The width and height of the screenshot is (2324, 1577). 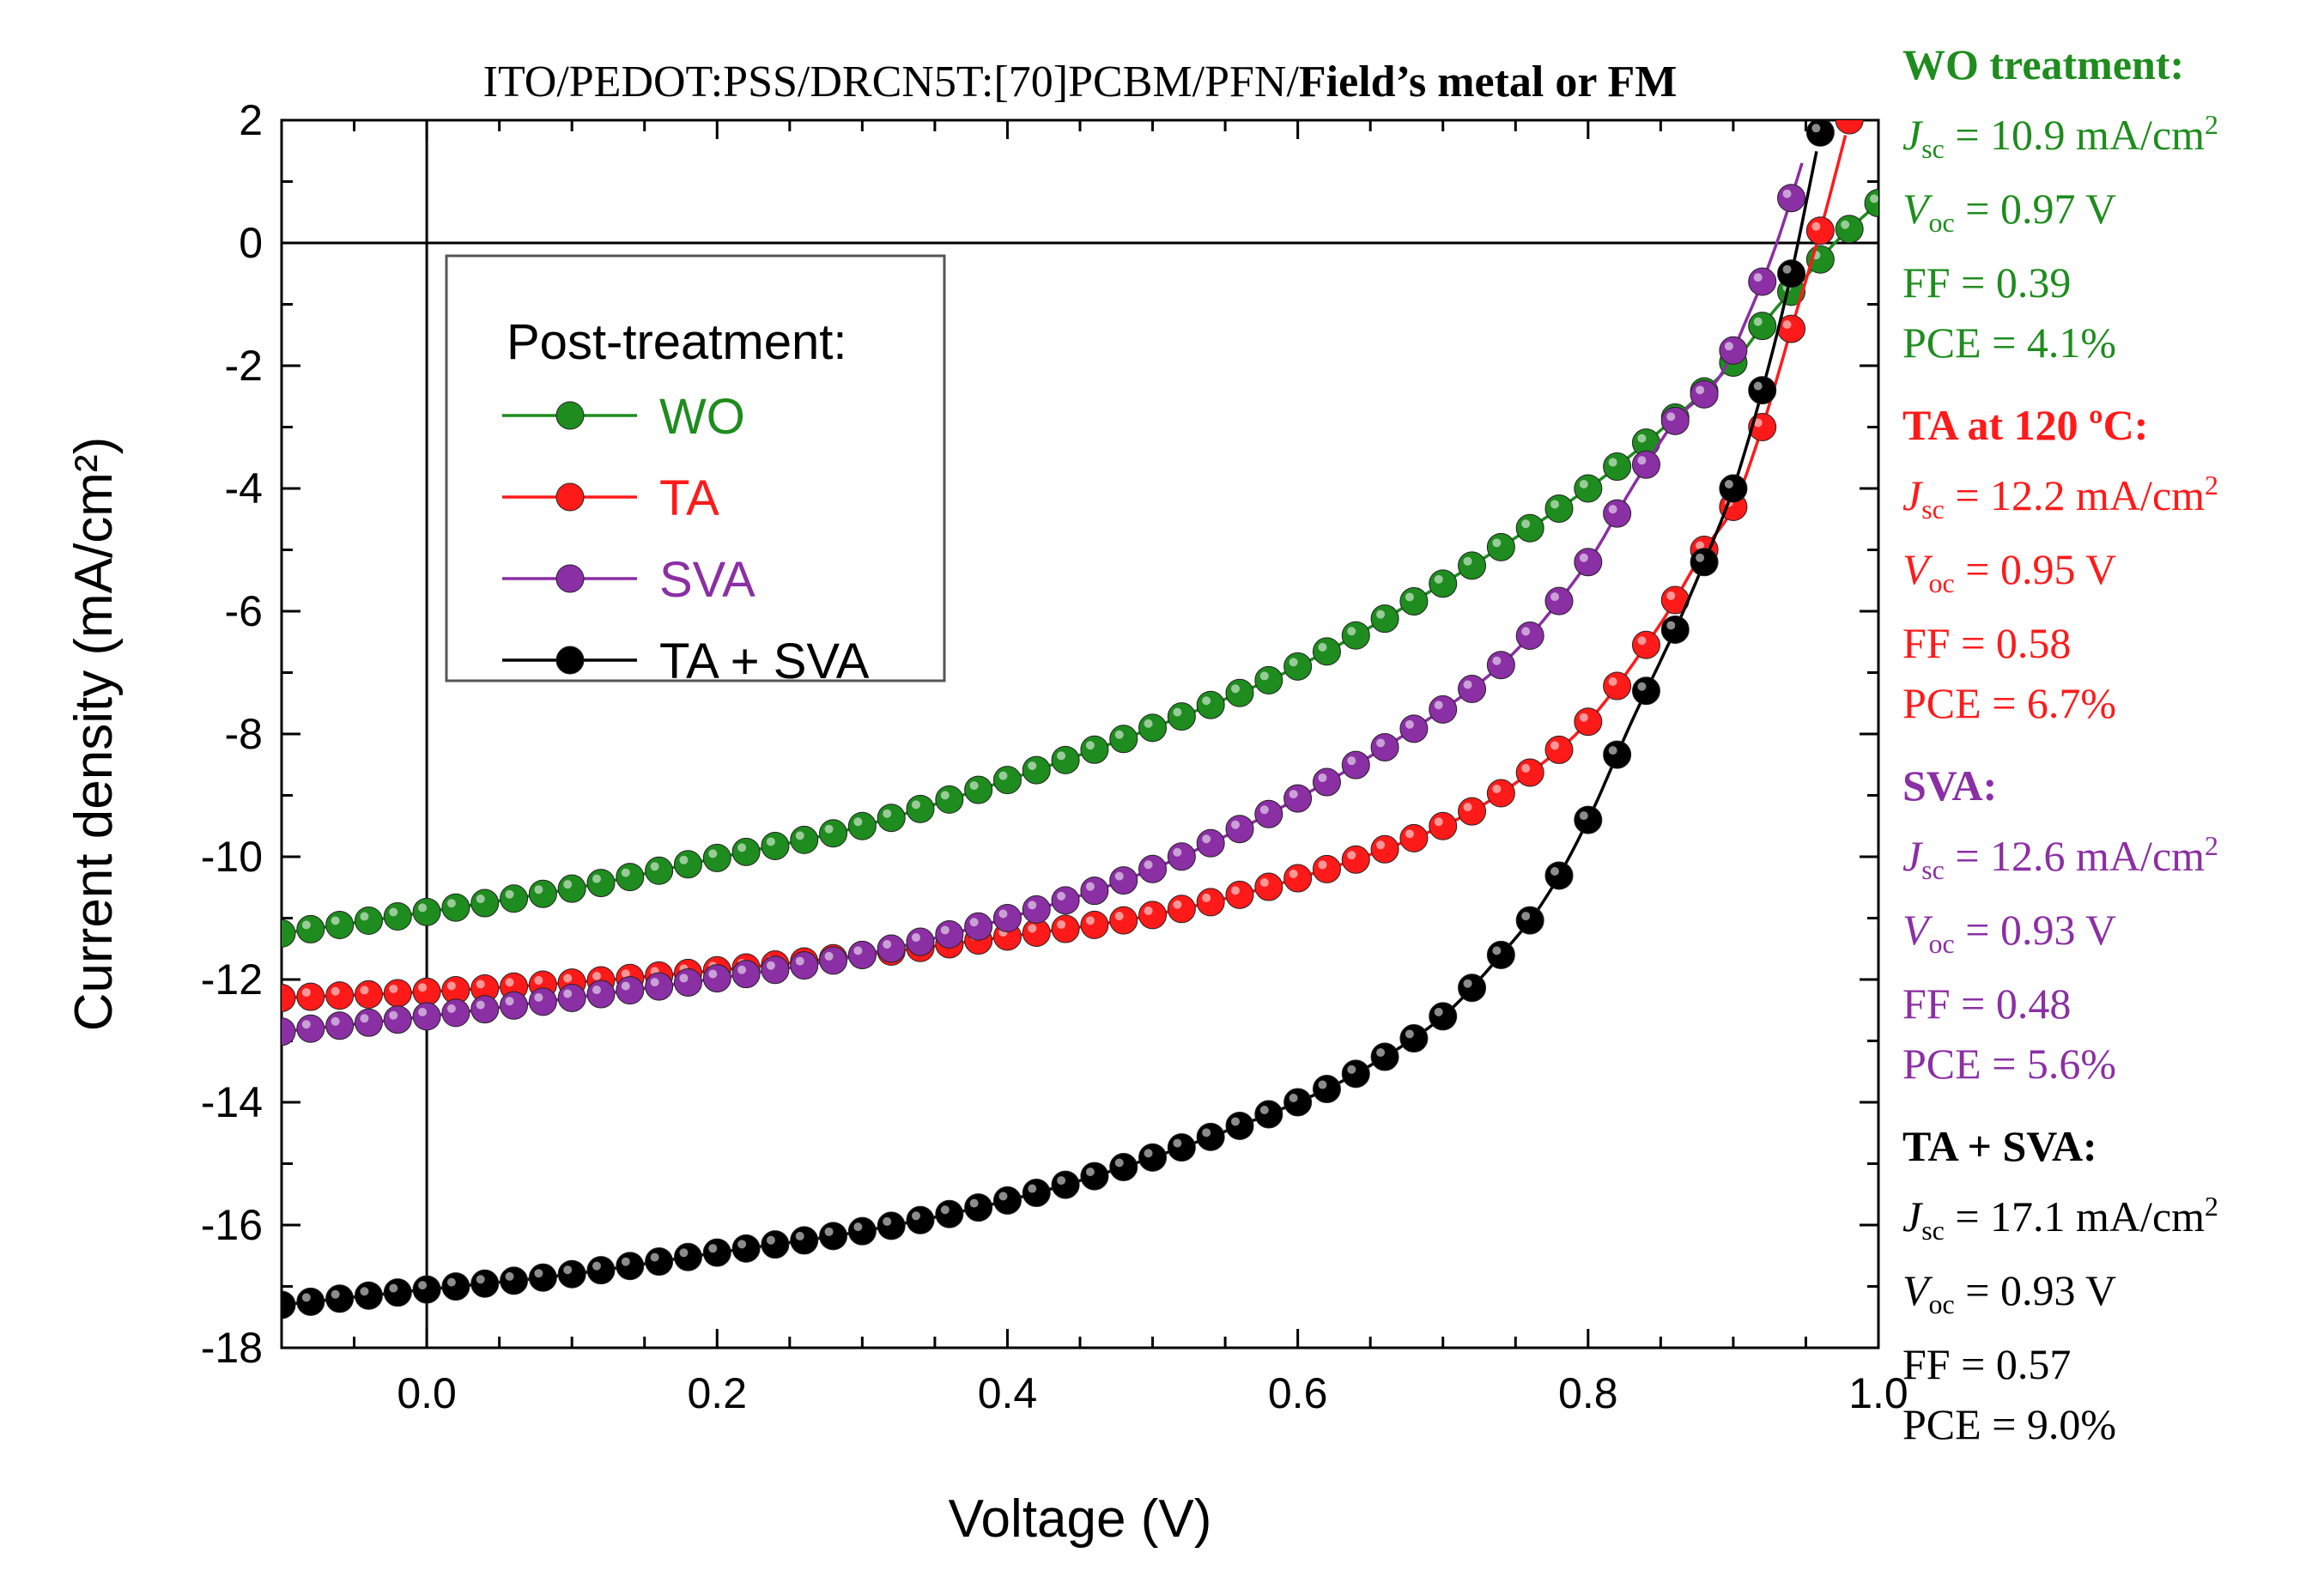 I want to click on annotation-pce: PCE = 9.0%, so click(x=2009, y=1424).